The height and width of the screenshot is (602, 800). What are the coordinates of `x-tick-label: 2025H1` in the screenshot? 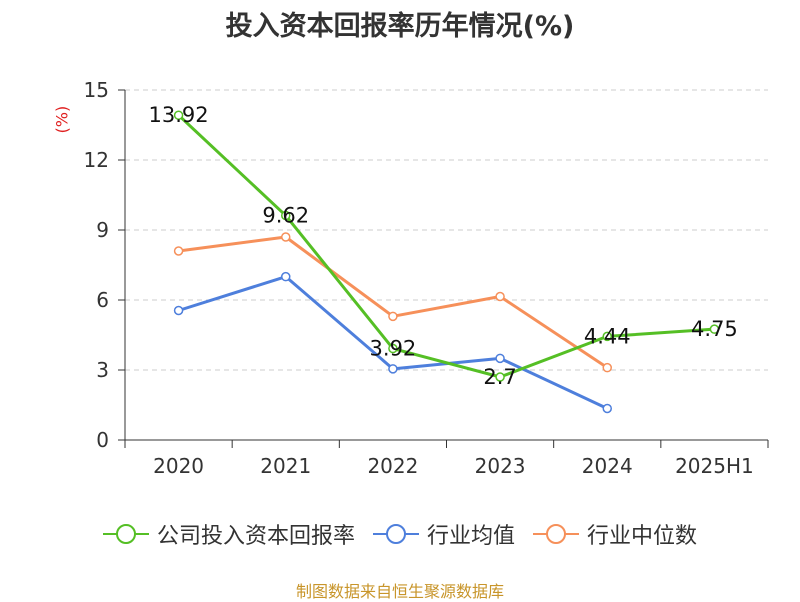 It's located at (714, 466).